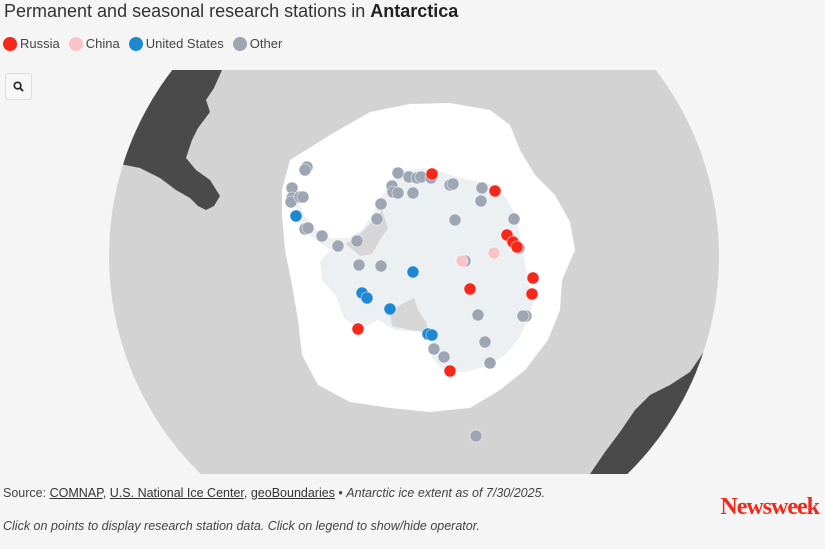 Image resolution: width=825 pixels, height=549 pixels. I want to click on legend-label: Other, so click(266, 43).